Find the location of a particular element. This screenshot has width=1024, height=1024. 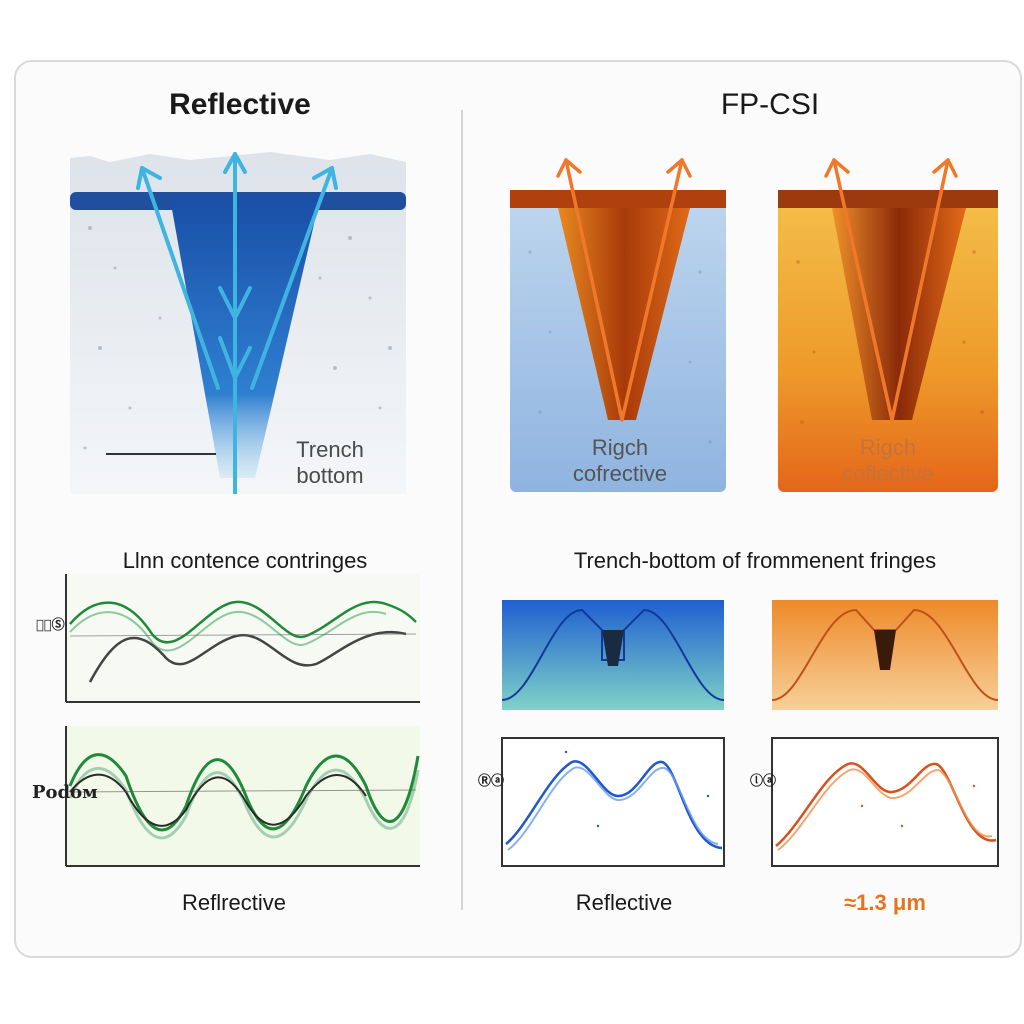

fpcsi-panel-a-line1: Rigch is located at coordinates (620, 447).